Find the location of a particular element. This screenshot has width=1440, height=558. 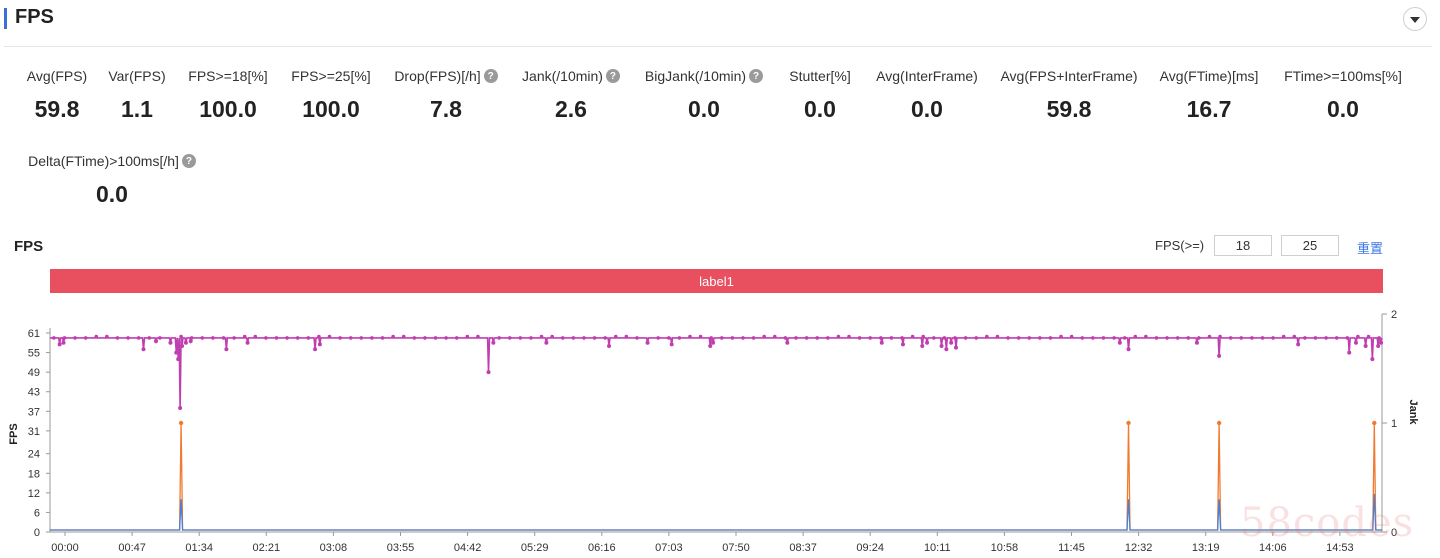

jank-point is located at coordinates (1128, 423).